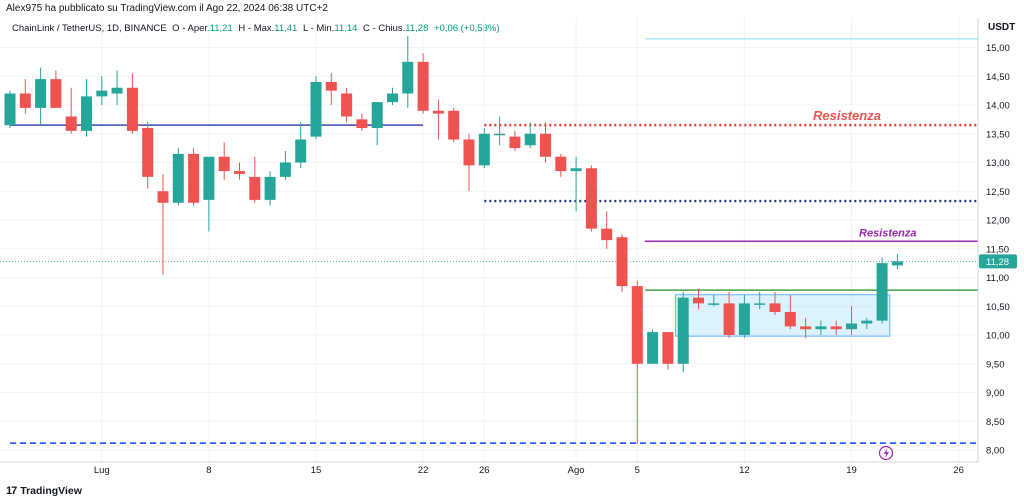  What do you see at coordinates (998, 134) in the screenshot?
I see `y-tick-label: 13,50` at bounding box center [998, 134].